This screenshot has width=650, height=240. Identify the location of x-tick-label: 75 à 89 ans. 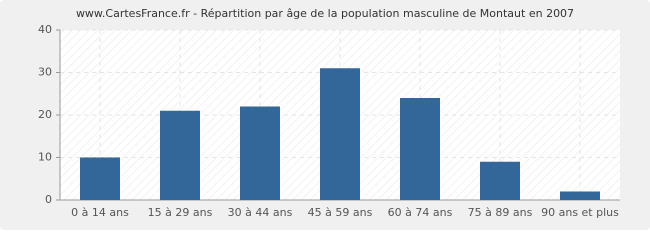
(500, 212).